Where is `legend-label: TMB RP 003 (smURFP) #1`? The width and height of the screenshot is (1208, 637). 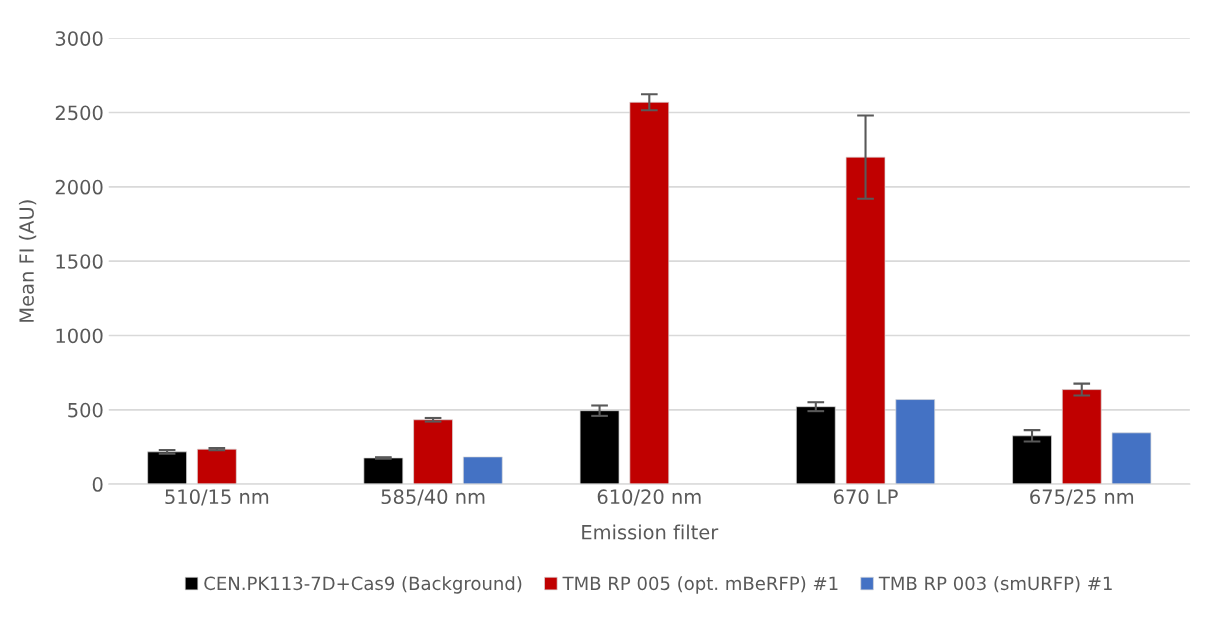
legend-label: TMB RP 003 (smURFP) #1 is located at coordinates (995, 584).